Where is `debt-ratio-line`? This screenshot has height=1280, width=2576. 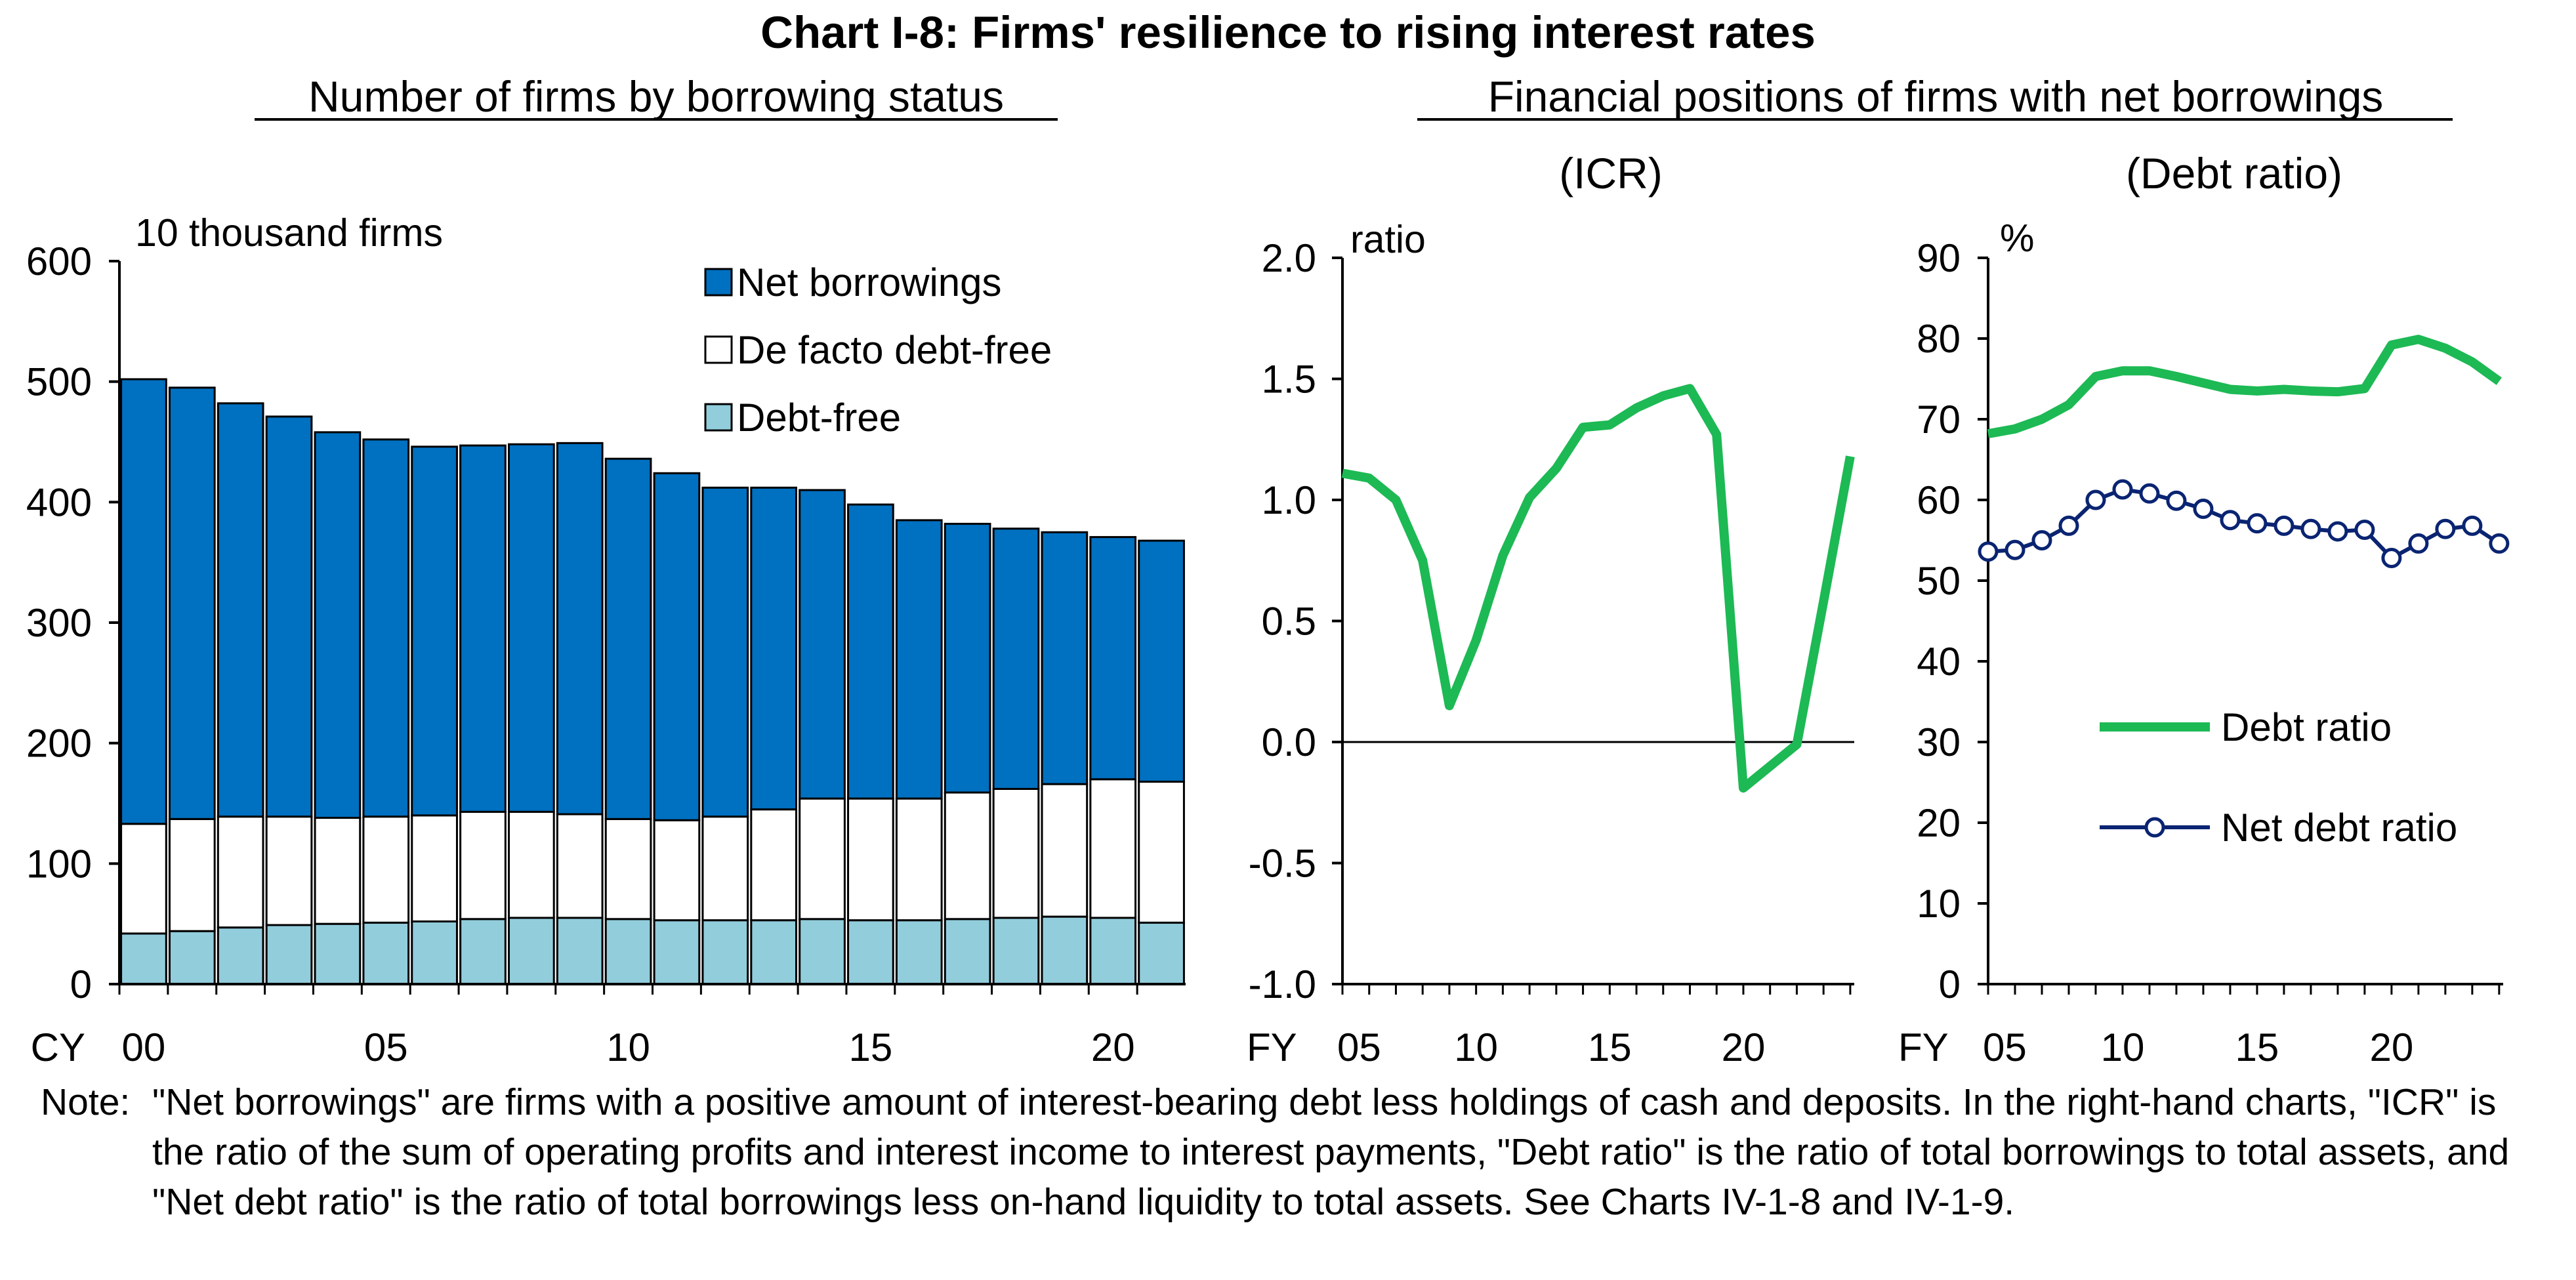 debt-ratio-line is located at coordinates (2245, 387).